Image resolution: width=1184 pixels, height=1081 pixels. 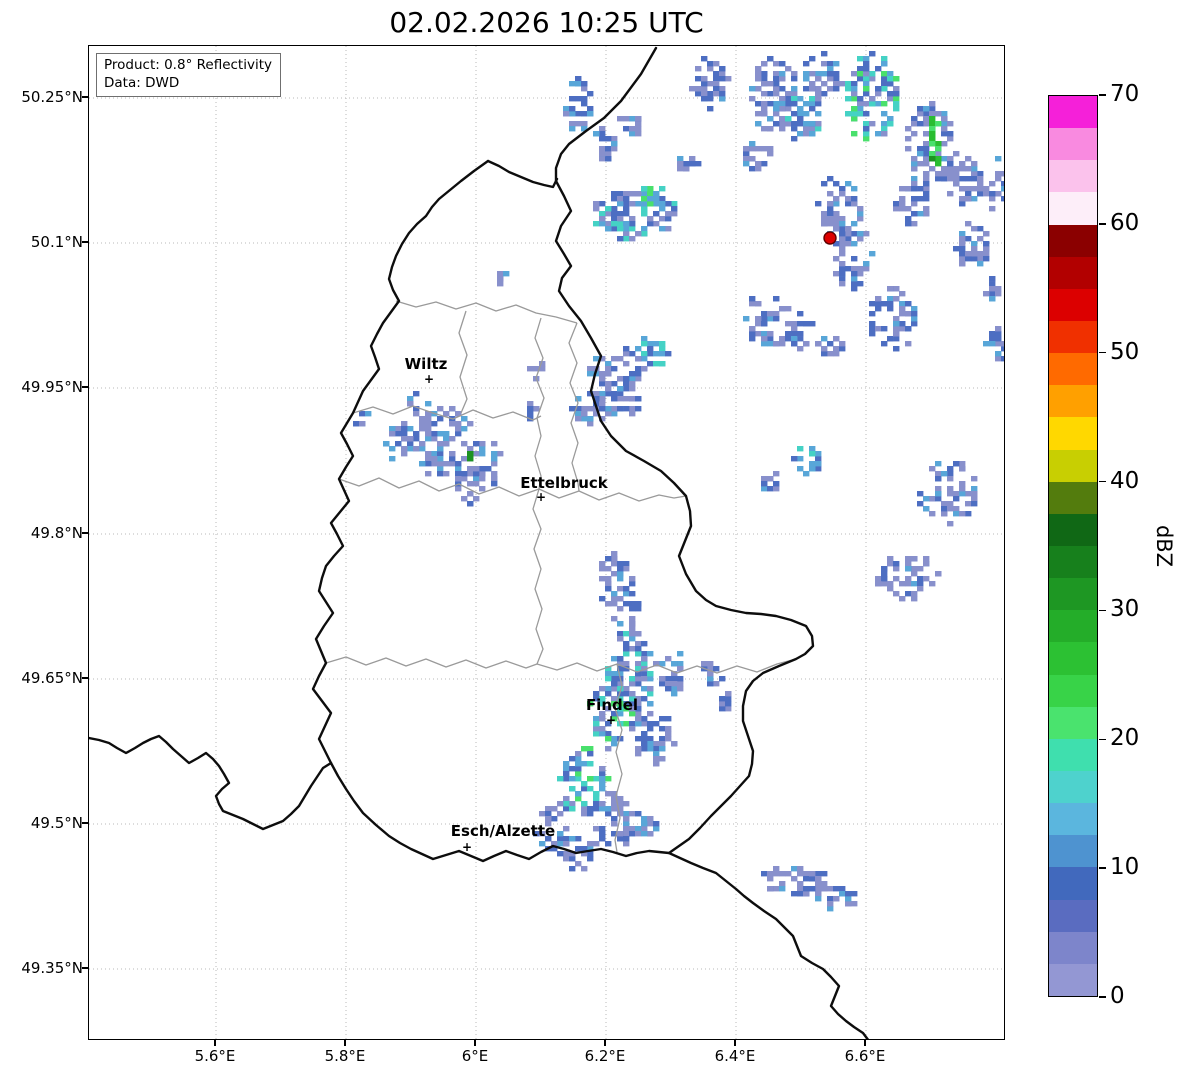 I want to click on colorbar-tick-label: 50, so click(x=1125, y=351).